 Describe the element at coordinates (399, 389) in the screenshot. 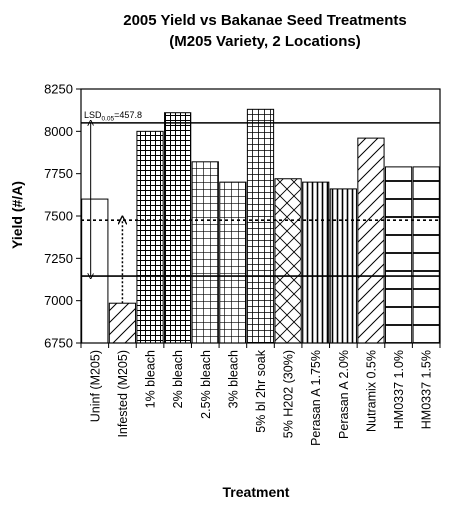

I see `x-category-label-12: HM0337 1.0%` at that location.